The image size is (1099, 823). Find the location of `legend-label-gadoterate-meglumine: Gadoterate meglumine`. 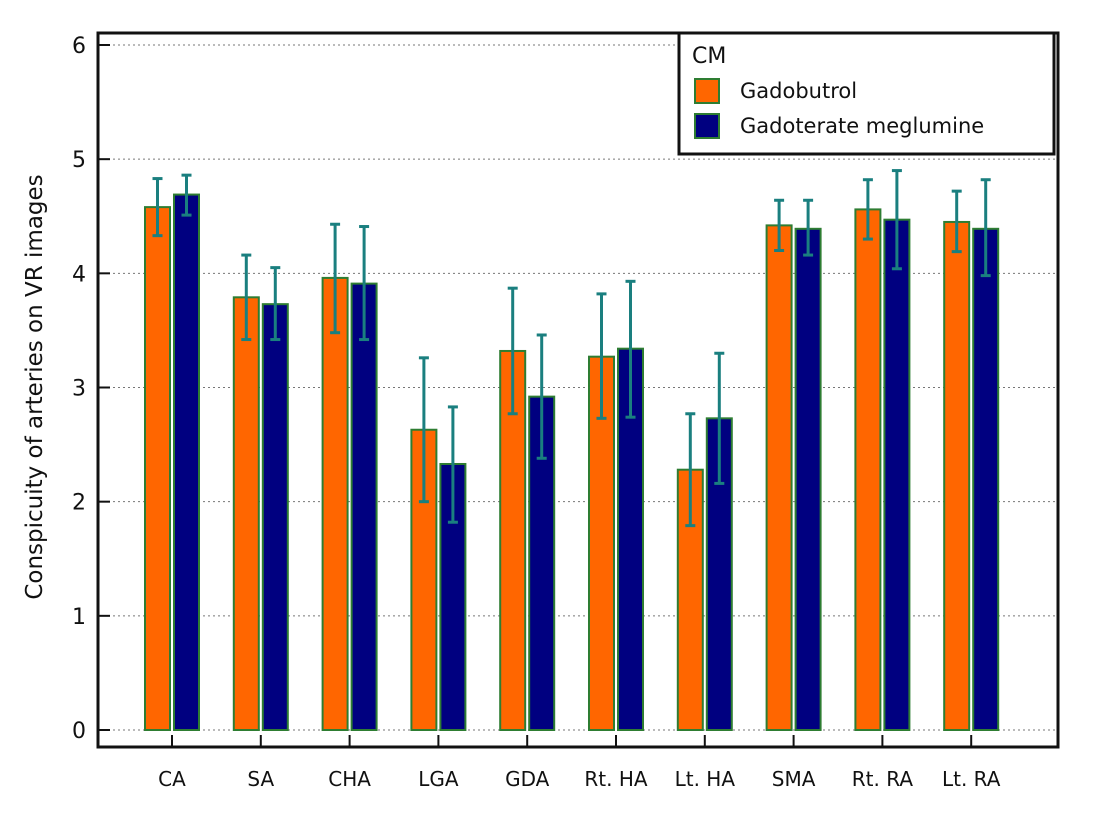

legend-label-gadoterate-meglumine: Gadoterate meglumine is located at coordinates (862, 126).